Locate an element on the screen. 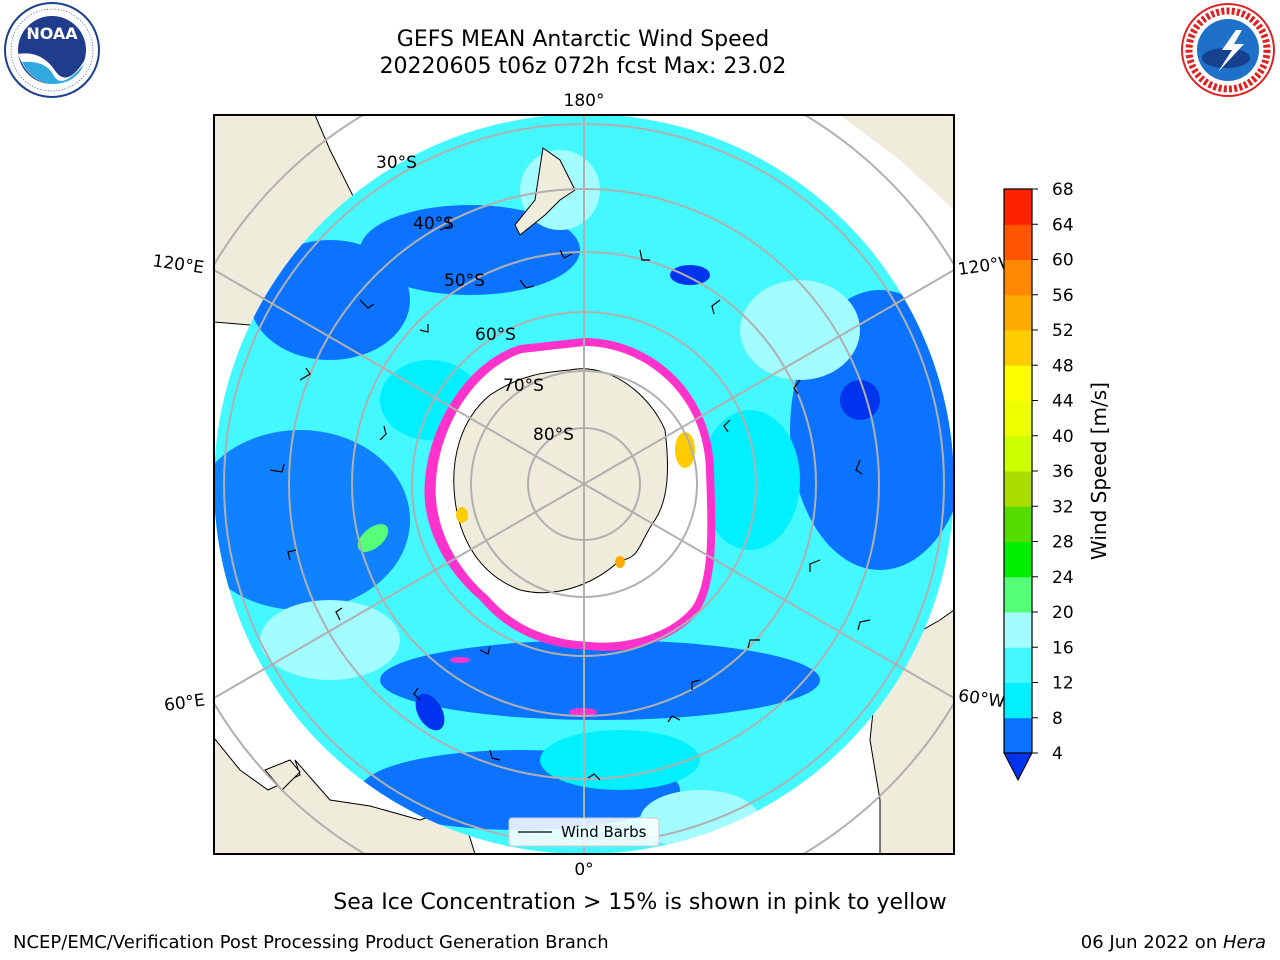 Image resolution: width=1280 pixels, height=960 pixels. colorbar-tick-label: 4 is located at coordinates (1057, 754).